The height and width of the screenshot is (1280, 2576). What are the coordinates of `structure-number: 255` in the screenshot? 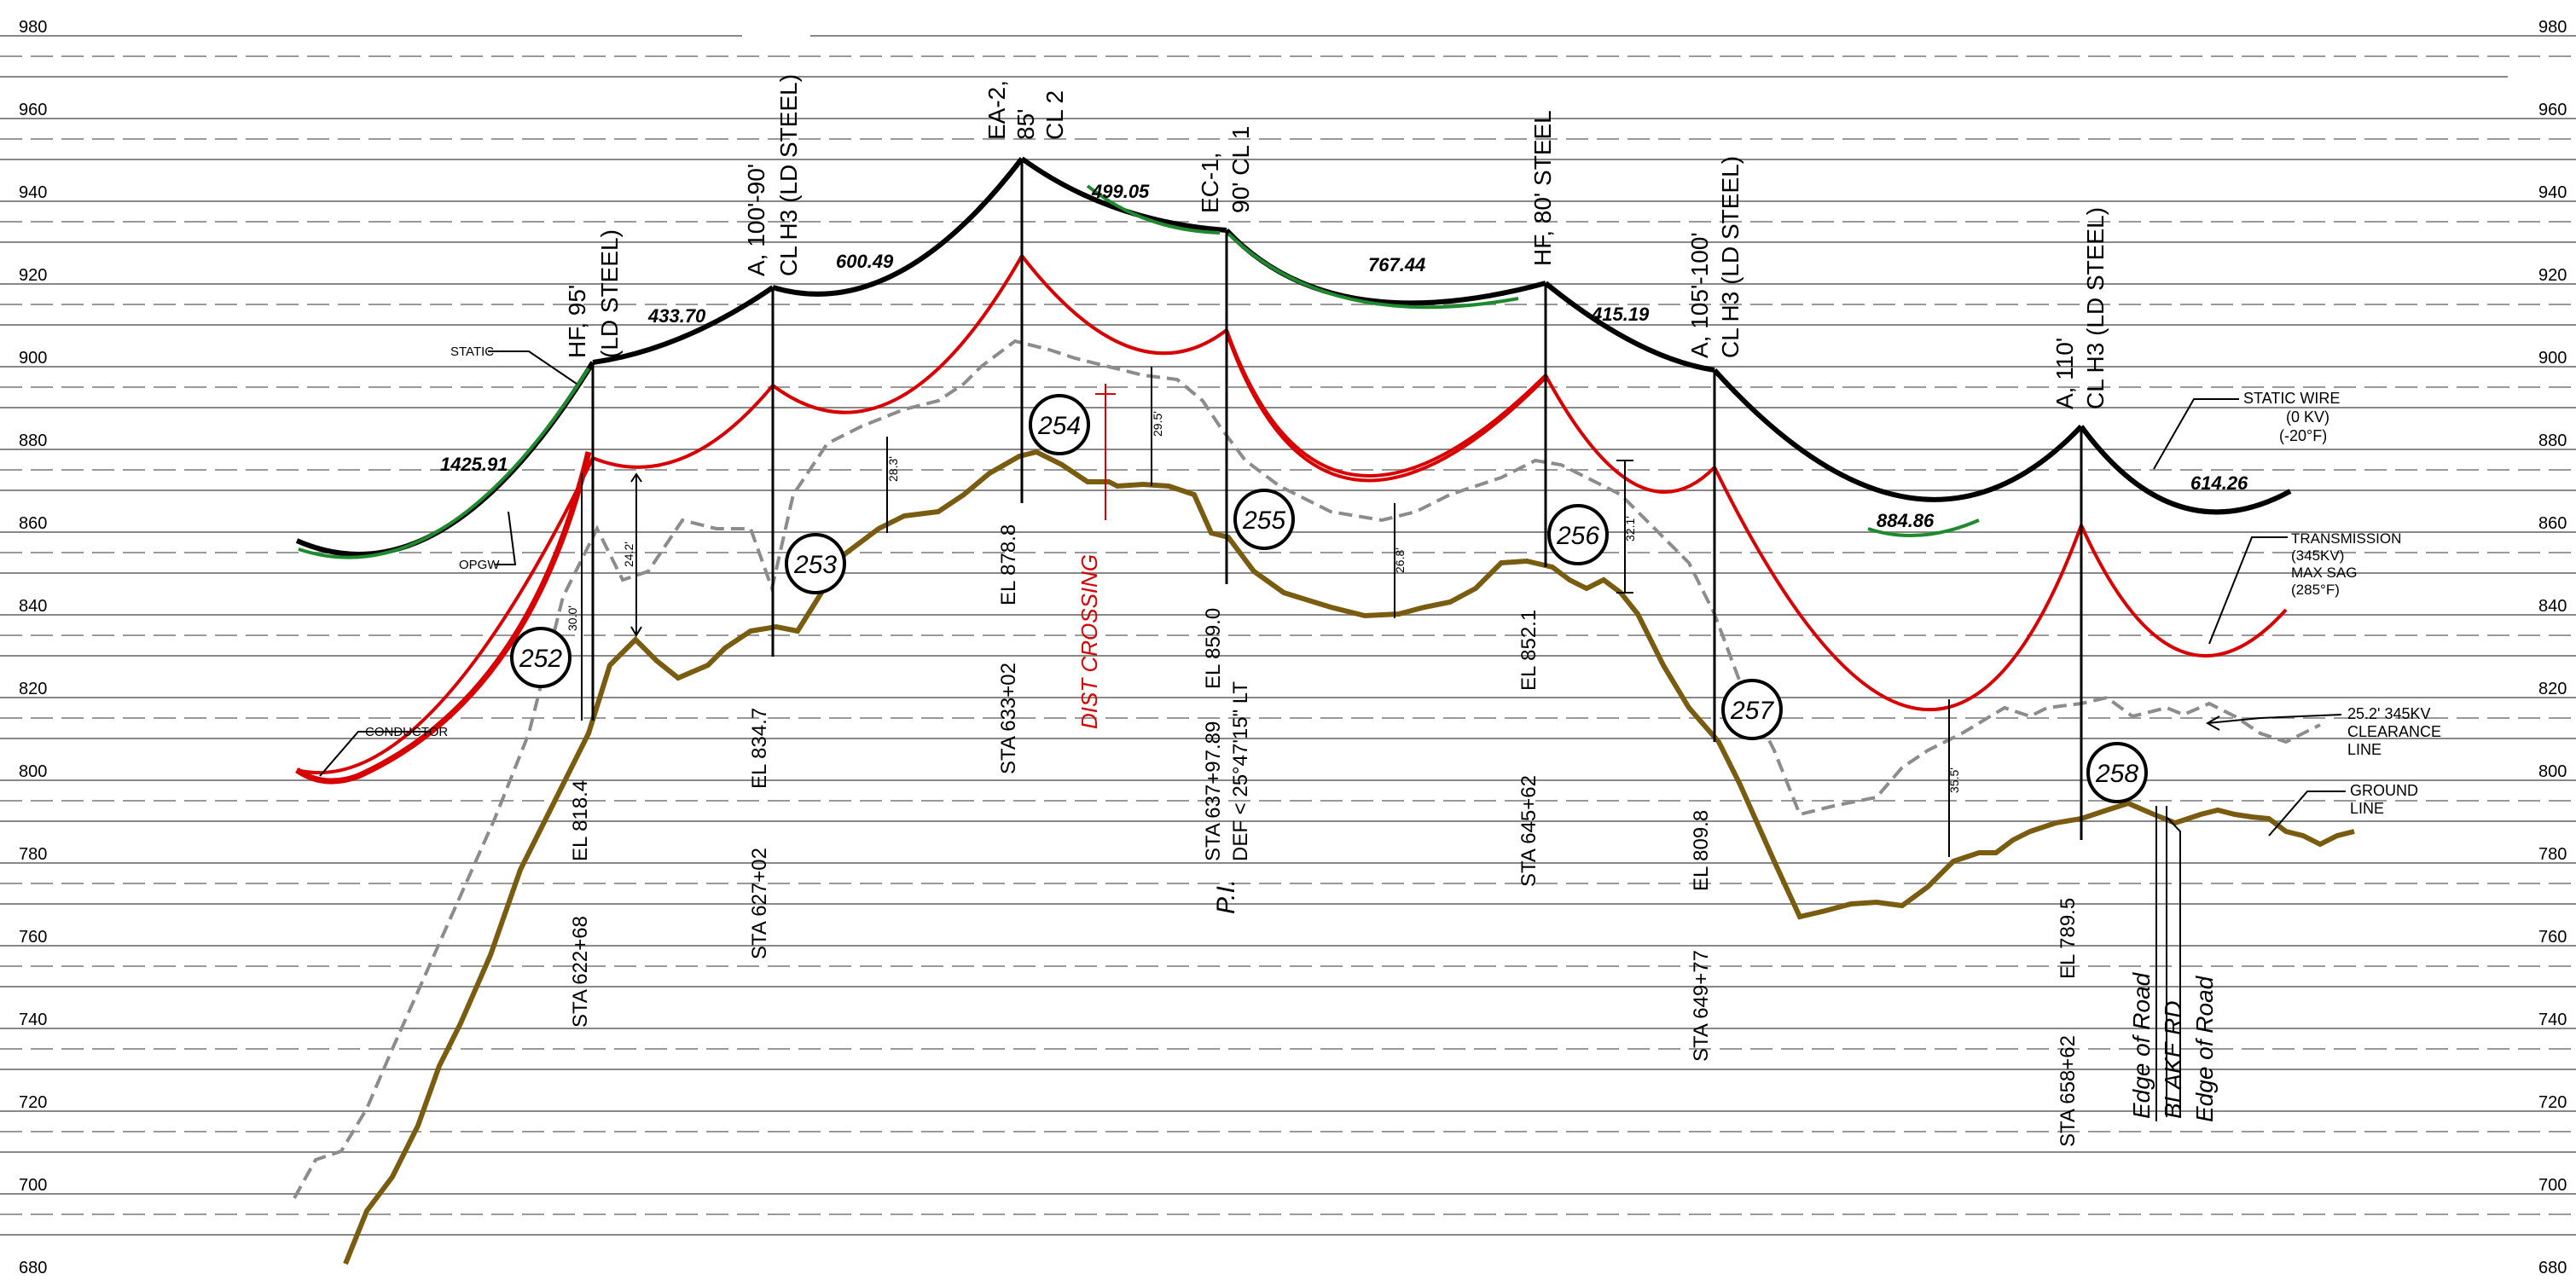 It's located at (1263, 521).